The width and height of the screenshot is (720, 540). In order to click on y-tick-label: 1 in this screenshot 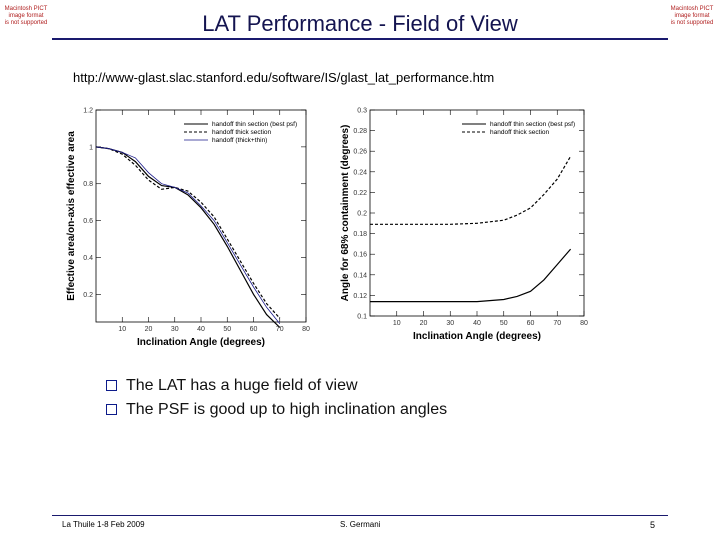, I will do `click(91, 147)`.